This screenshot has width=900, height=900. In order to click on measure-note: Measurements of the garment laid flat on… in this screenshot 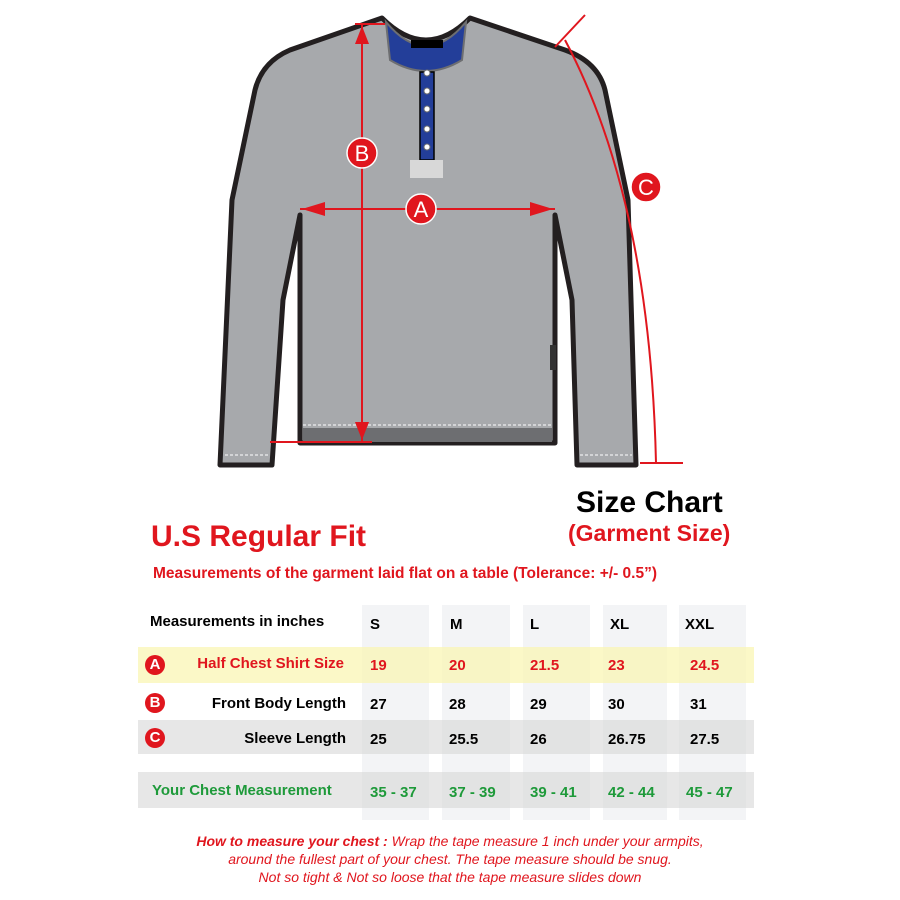, I will do `click(405, 573)`.